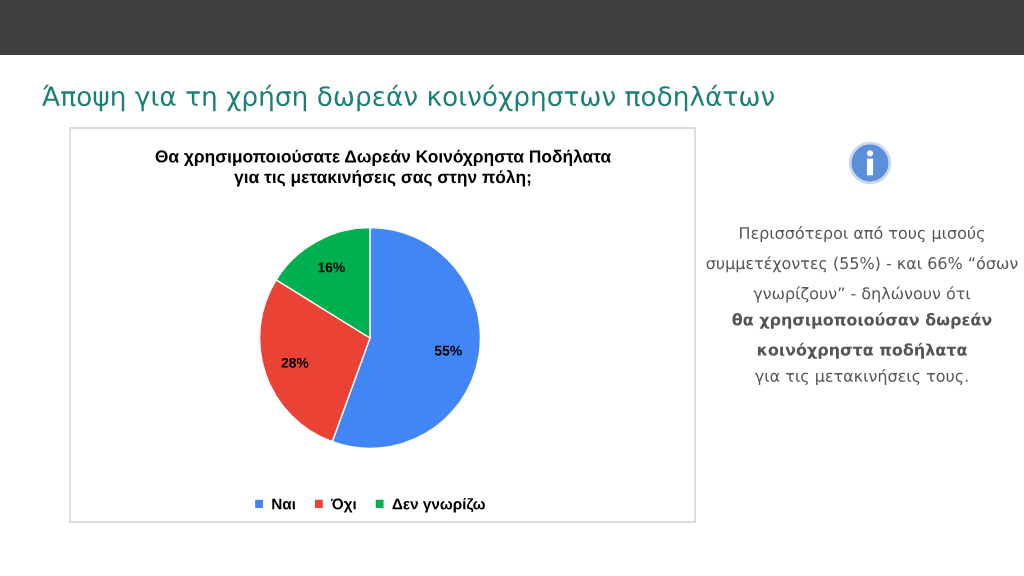  What do you see at coordinates (284, 504) in the screenshot?
I see `legend-label: Ναι` at bounding box center [284, 504].